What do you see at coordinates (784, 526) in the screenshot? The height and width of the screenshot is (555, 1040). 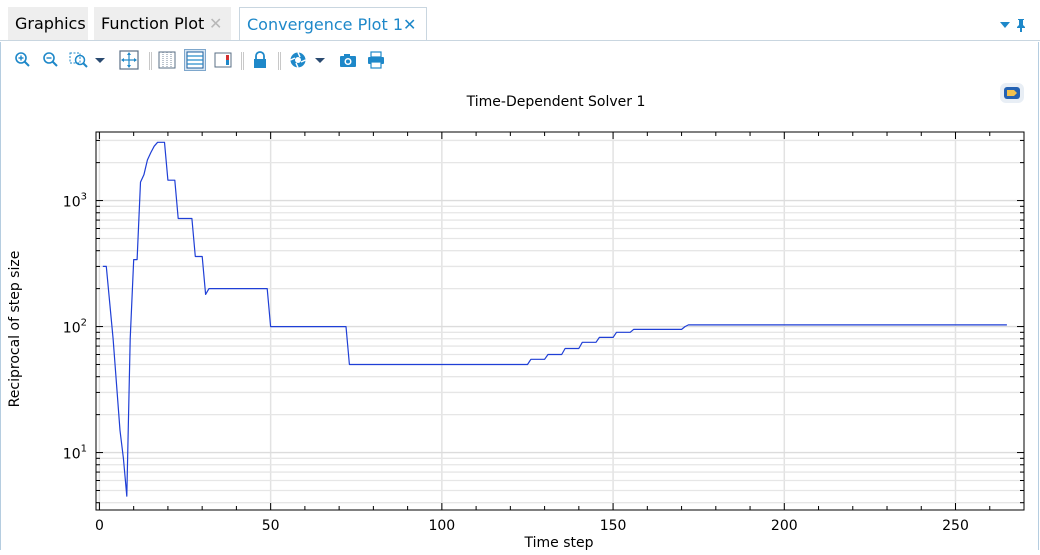 I see `x-tick-label: 200` at bounding box center [784, 526].